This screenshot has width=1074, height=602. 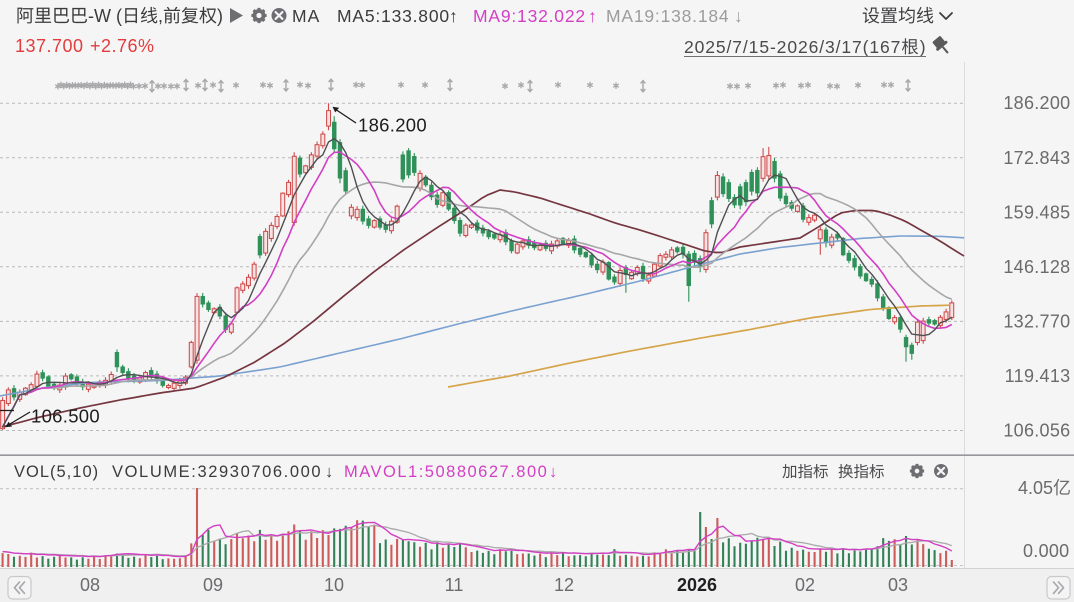 What do you see at coordinates (446, 472) in the screenshot?
I see `svg-text: MAVOL1:50880627.800` at bounding box center [446, 472].